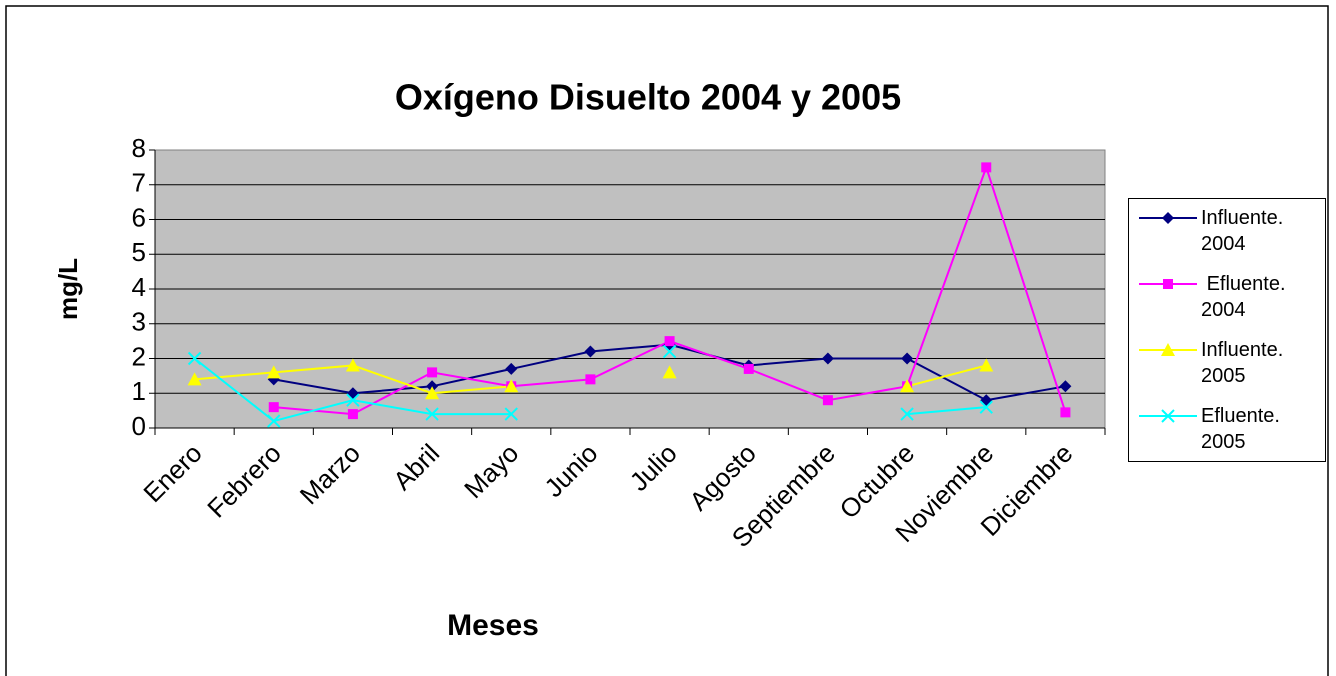 The image size is (1336, 676). Describe the element at coordinates (68, 289) in the screenshot. I see `y-axis-label: mg/L` at that location.